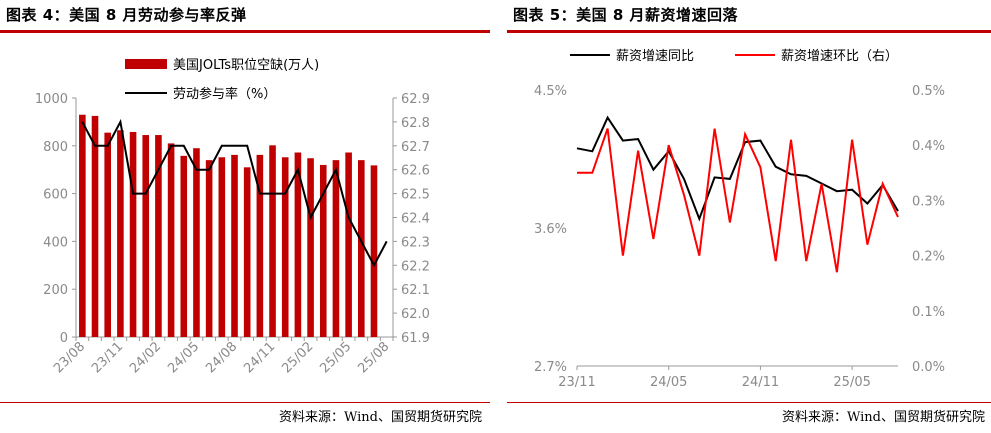  What do you see at coordinates (928, 257) in the screenshot?
I see `right-y-tick-label: 0.2%` at bounding box center [928, 257].